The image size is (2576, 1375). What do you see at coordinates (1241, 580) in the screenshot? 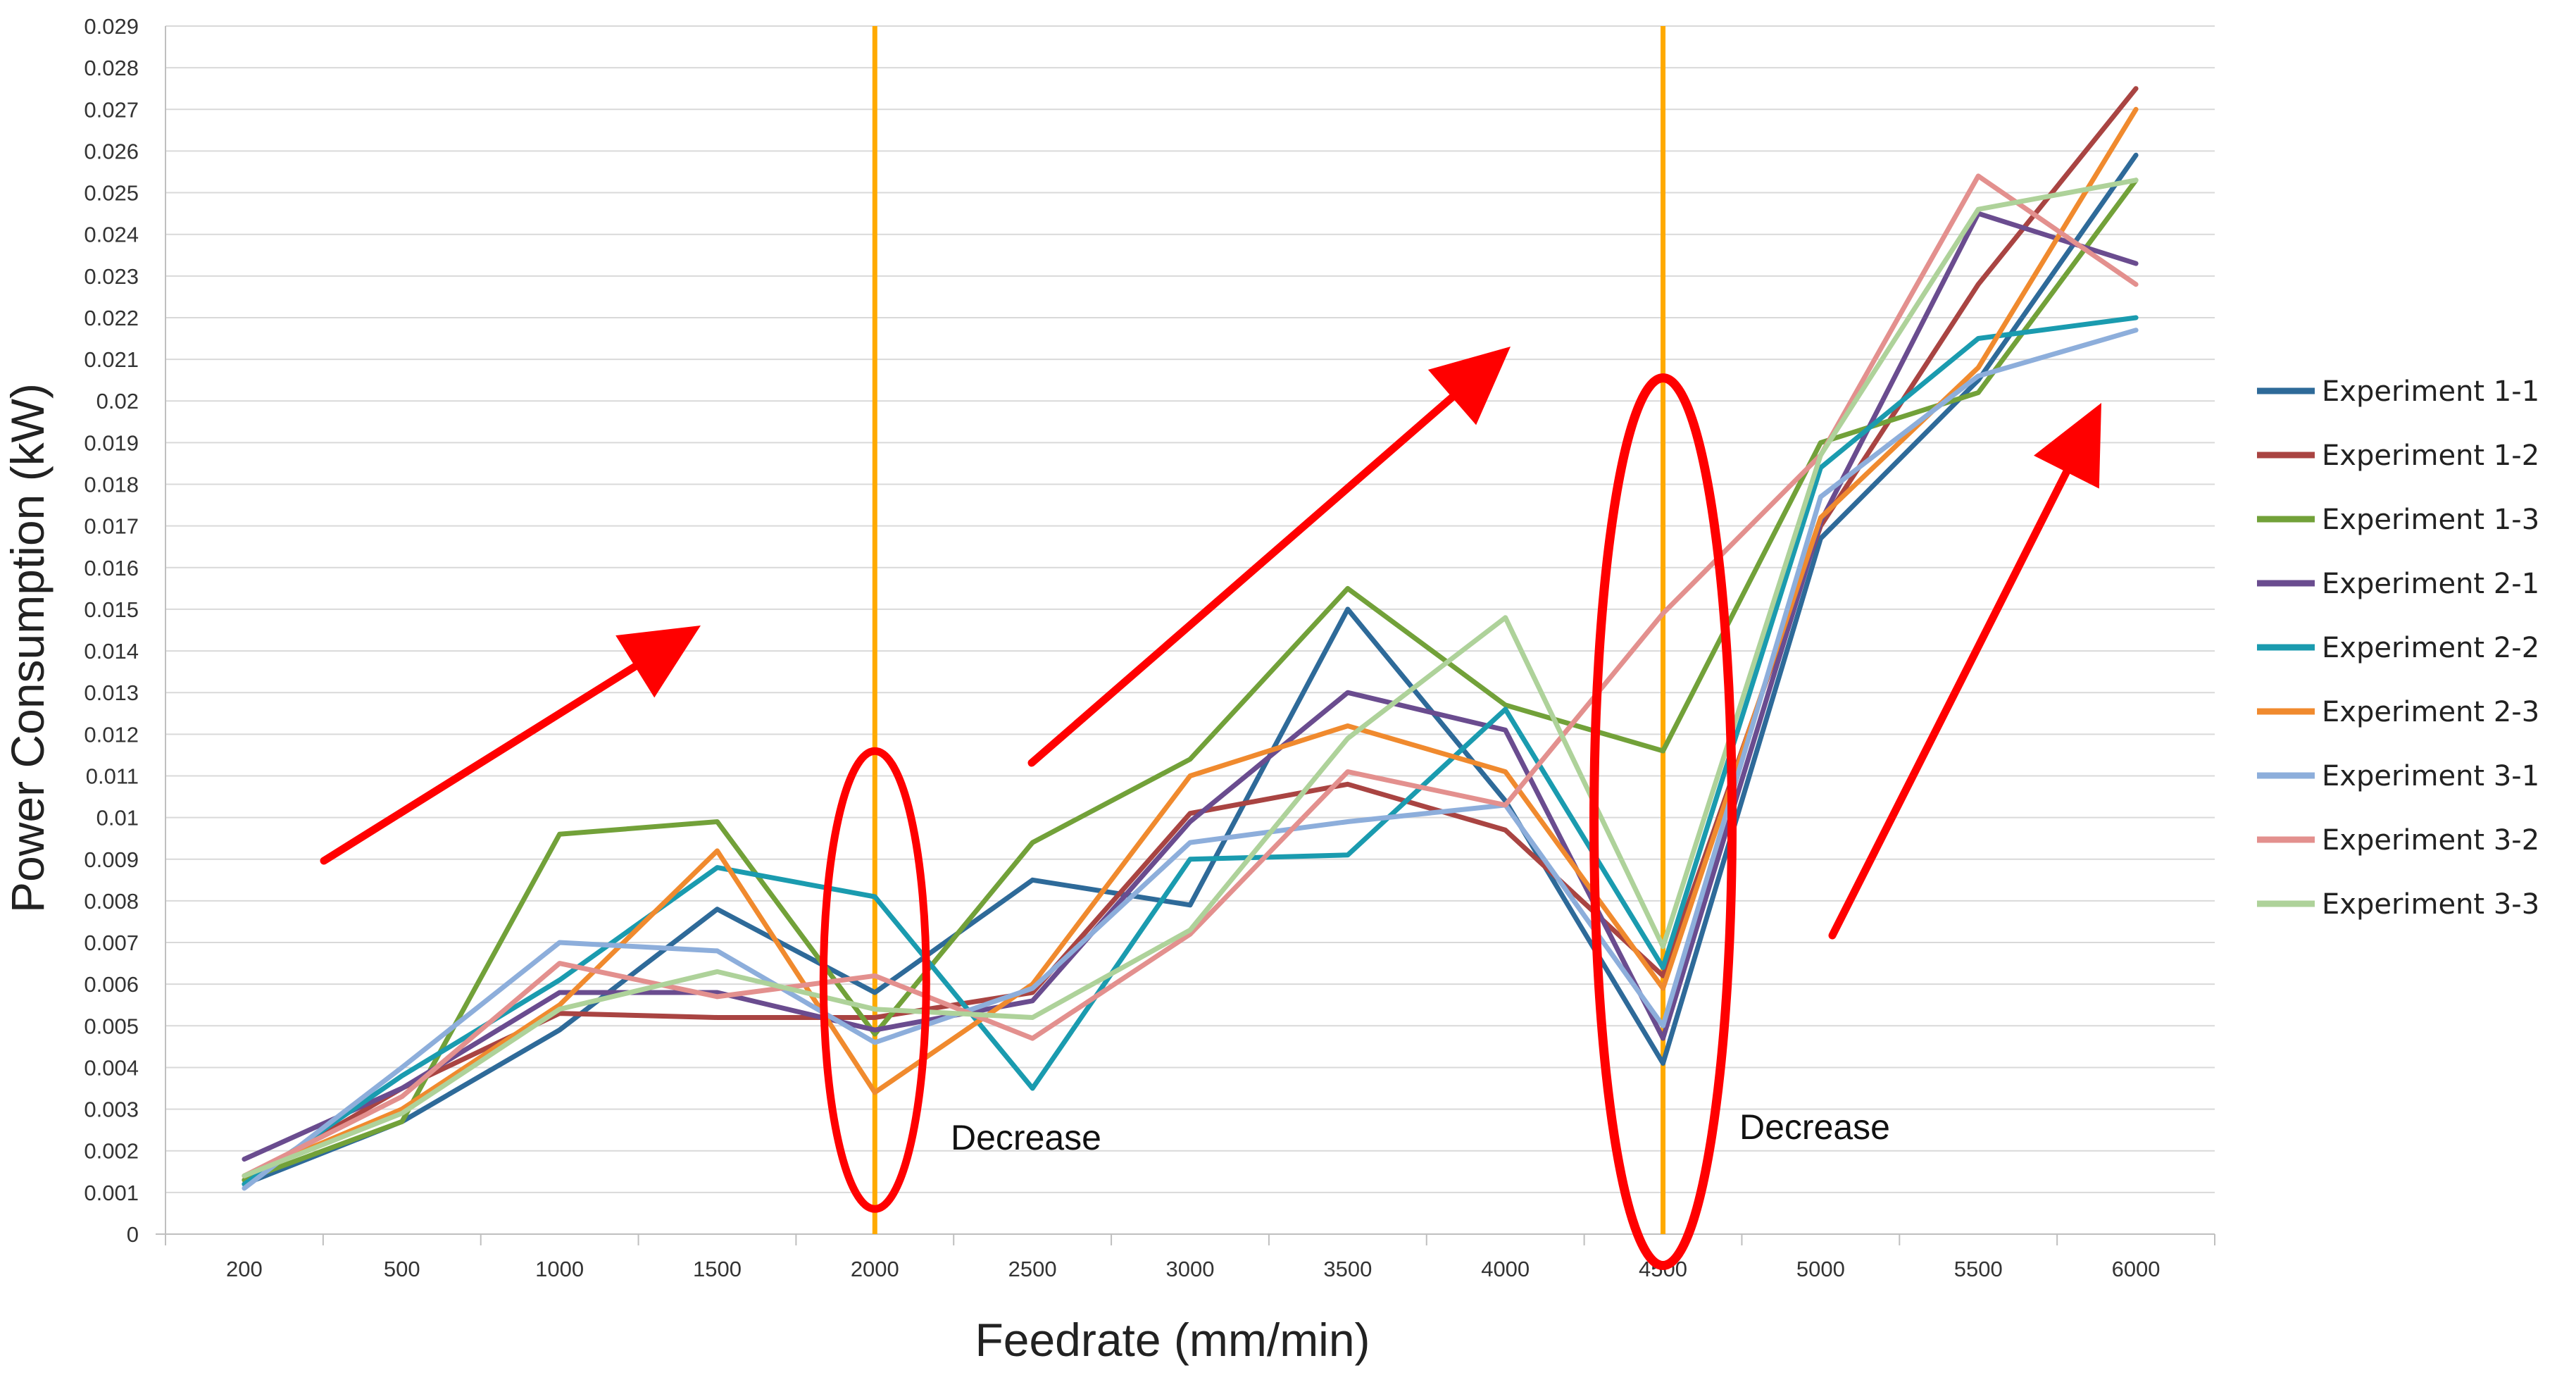
I see `trend-arrow-2-shaft` at bounding box center [1241, 580].